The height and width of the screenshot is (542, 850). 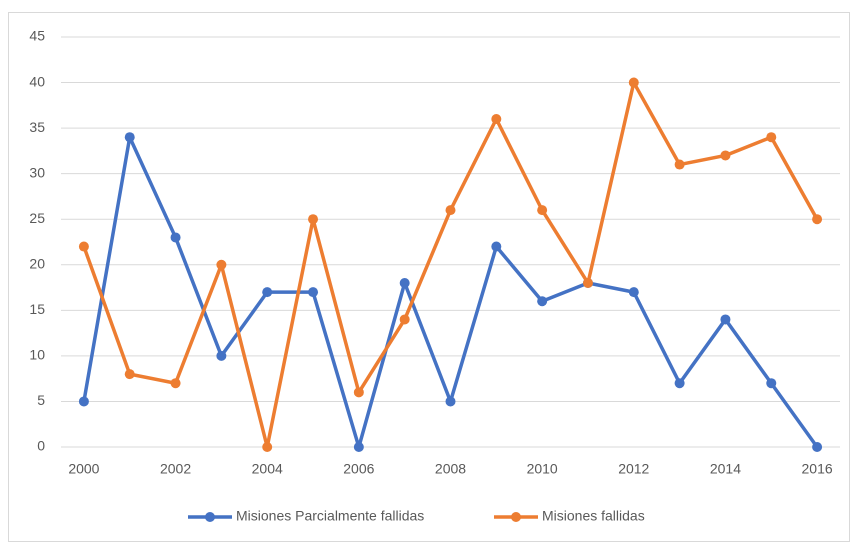 What do you see at coordinates (358, 469) in the screenshot?
I see `x-tick-label: 2006` at bounding box center [358, 469].